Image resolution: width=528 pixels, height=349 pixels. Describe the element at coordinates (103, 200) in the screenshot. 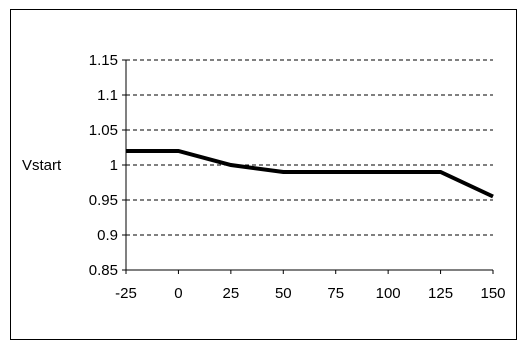

I see `y-tick-label: 0.95` at that location.